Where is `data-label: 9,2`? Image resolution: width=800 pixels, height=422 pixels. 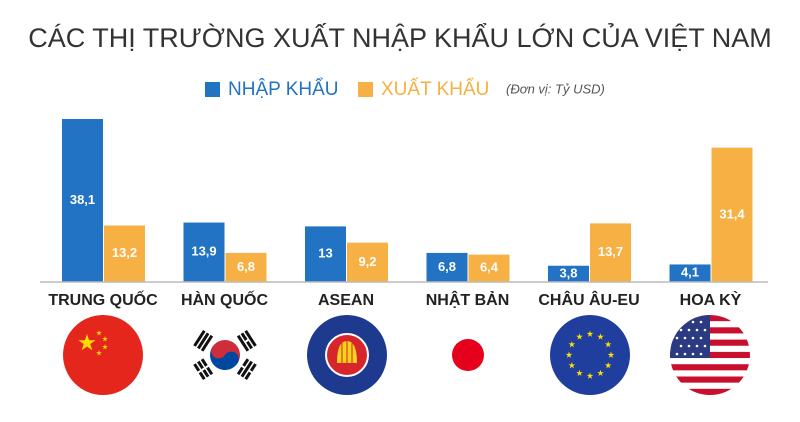 data-label: 9,2 is located at coordinates (367, 261).